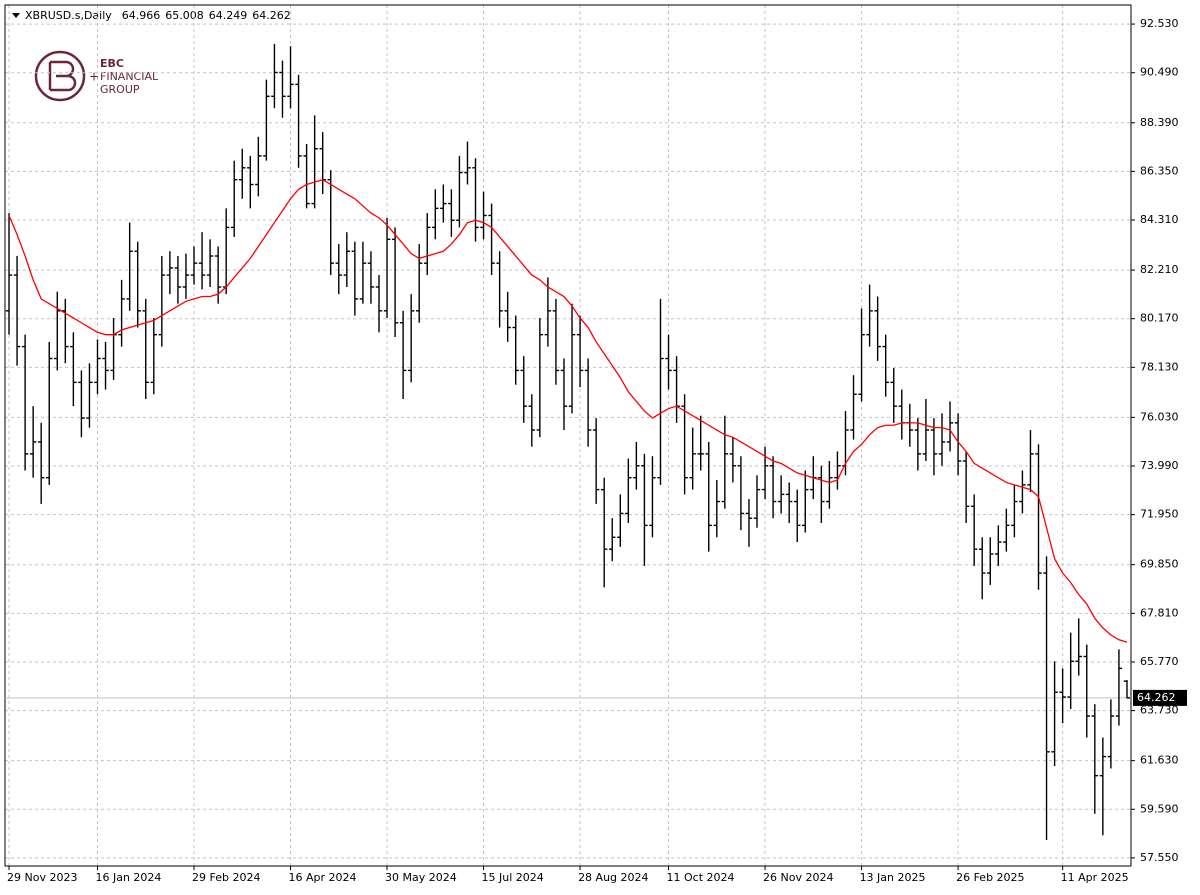  I want to click on chart-header: XBRUSD.s,Daily 64.966 65.008 64.249 64.262, so click(158, 15).